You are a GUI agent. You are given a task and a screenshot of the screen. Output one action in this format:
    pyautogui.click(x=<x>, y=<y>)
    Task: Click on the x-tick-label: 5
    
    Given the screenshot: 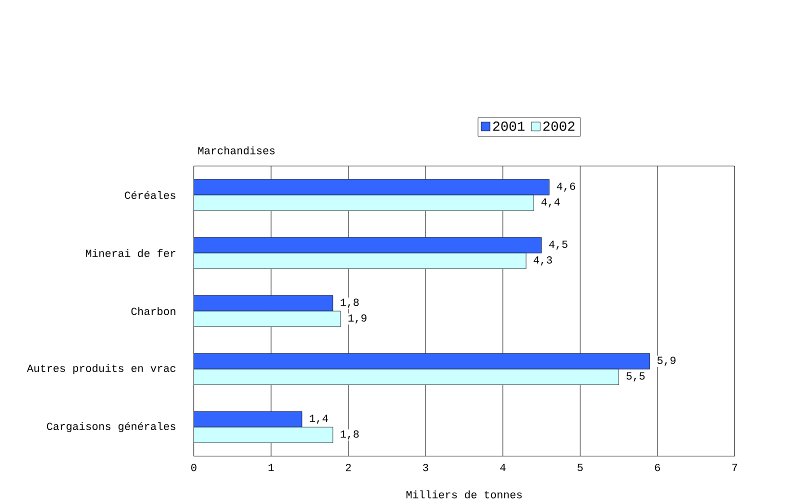 What is the action you would take?
    pyautogui.click(x=580, y=468)
    